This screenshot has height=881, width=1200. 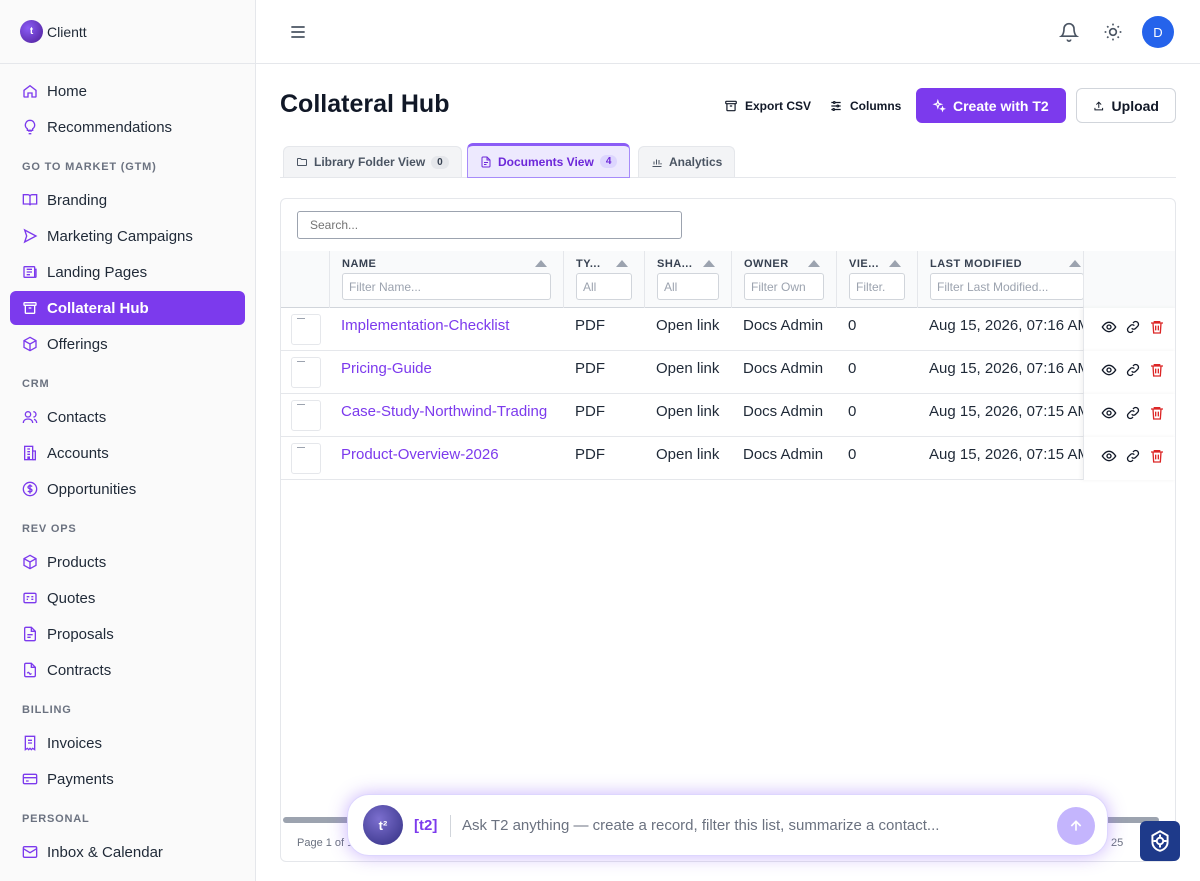 I want to click on sidebar-item-accounts: Accounts, so click(x=127, y=453).